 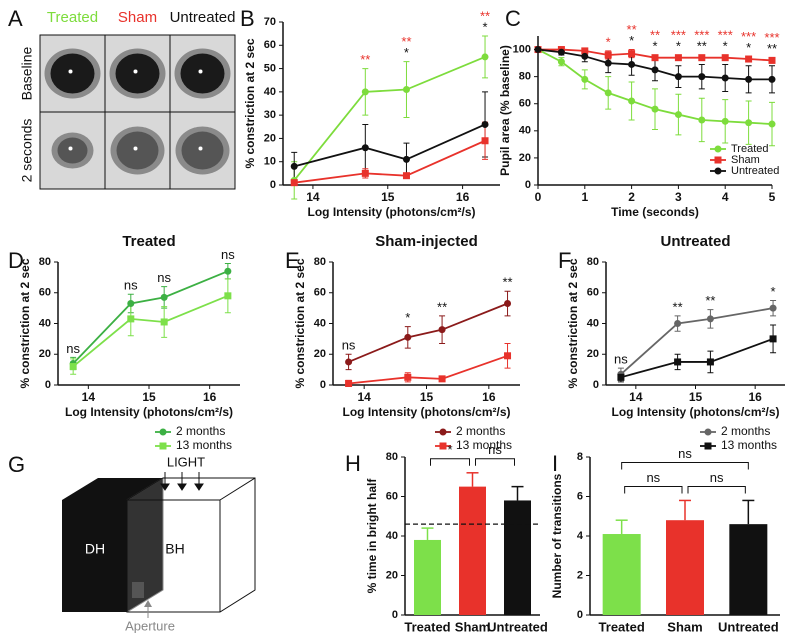 What do you see at coordinates (270, 162) in the screenshot?
I see `y-tick-label: 10` at bounding box center [270, 162].